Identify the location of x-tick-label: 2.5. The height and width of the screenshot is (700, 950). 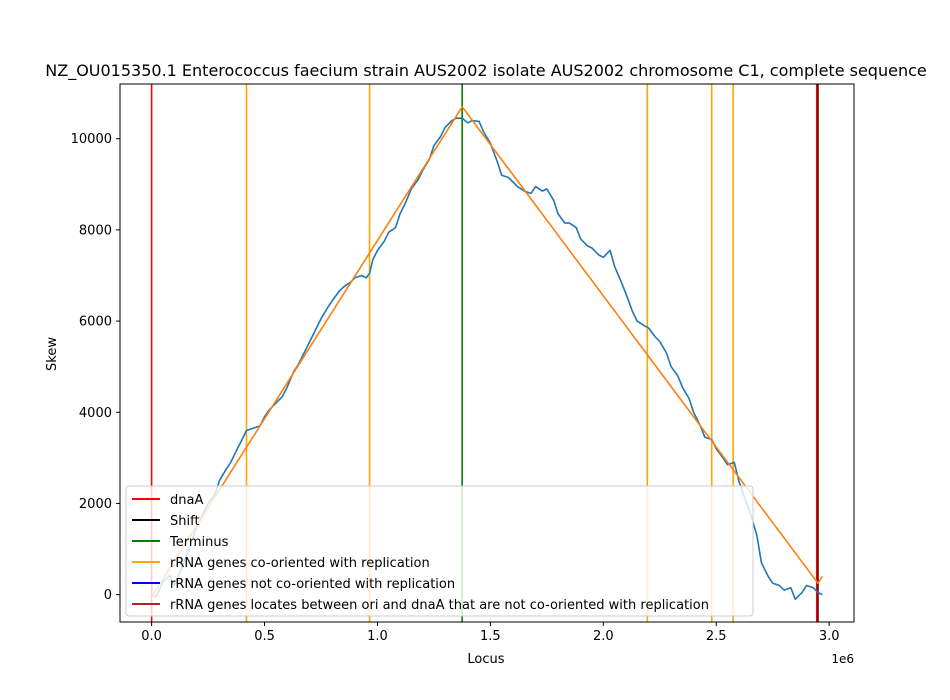
(716, 636).